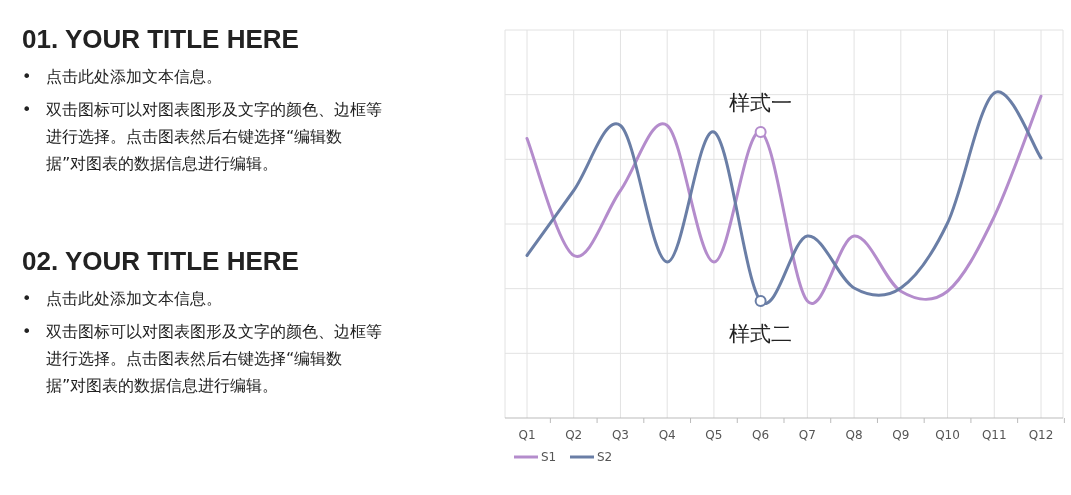  Describe the element at coordinates (807, 435) in the screenshot. I see `x-tick-label: Q7` at that location.